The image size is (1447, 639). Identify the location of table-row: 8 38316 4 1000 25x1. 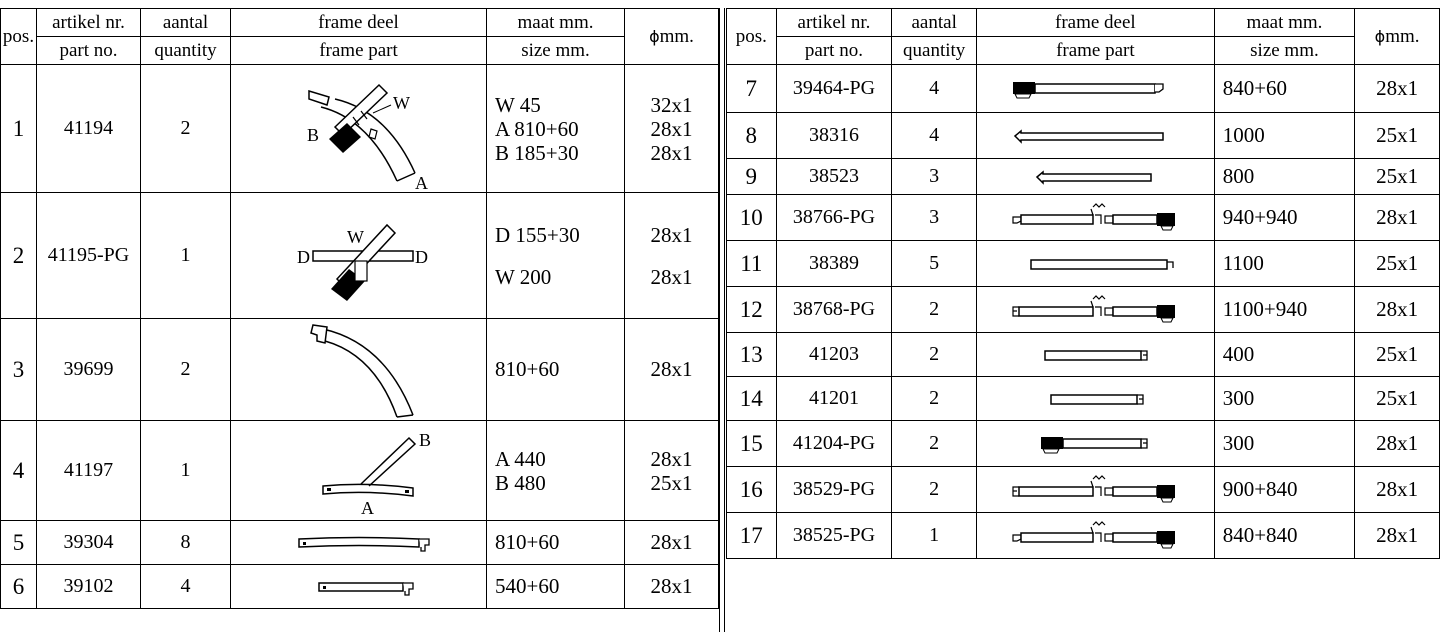
(1083, 135).